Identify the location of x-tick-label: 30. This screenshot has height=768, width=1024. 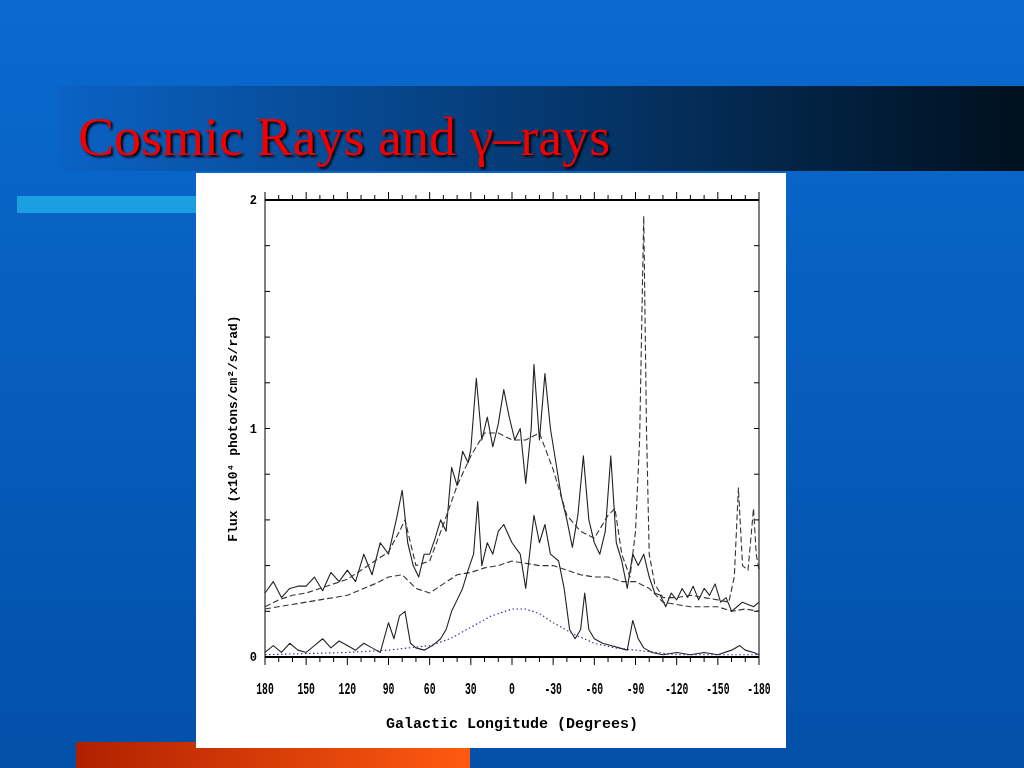
(470, 690).